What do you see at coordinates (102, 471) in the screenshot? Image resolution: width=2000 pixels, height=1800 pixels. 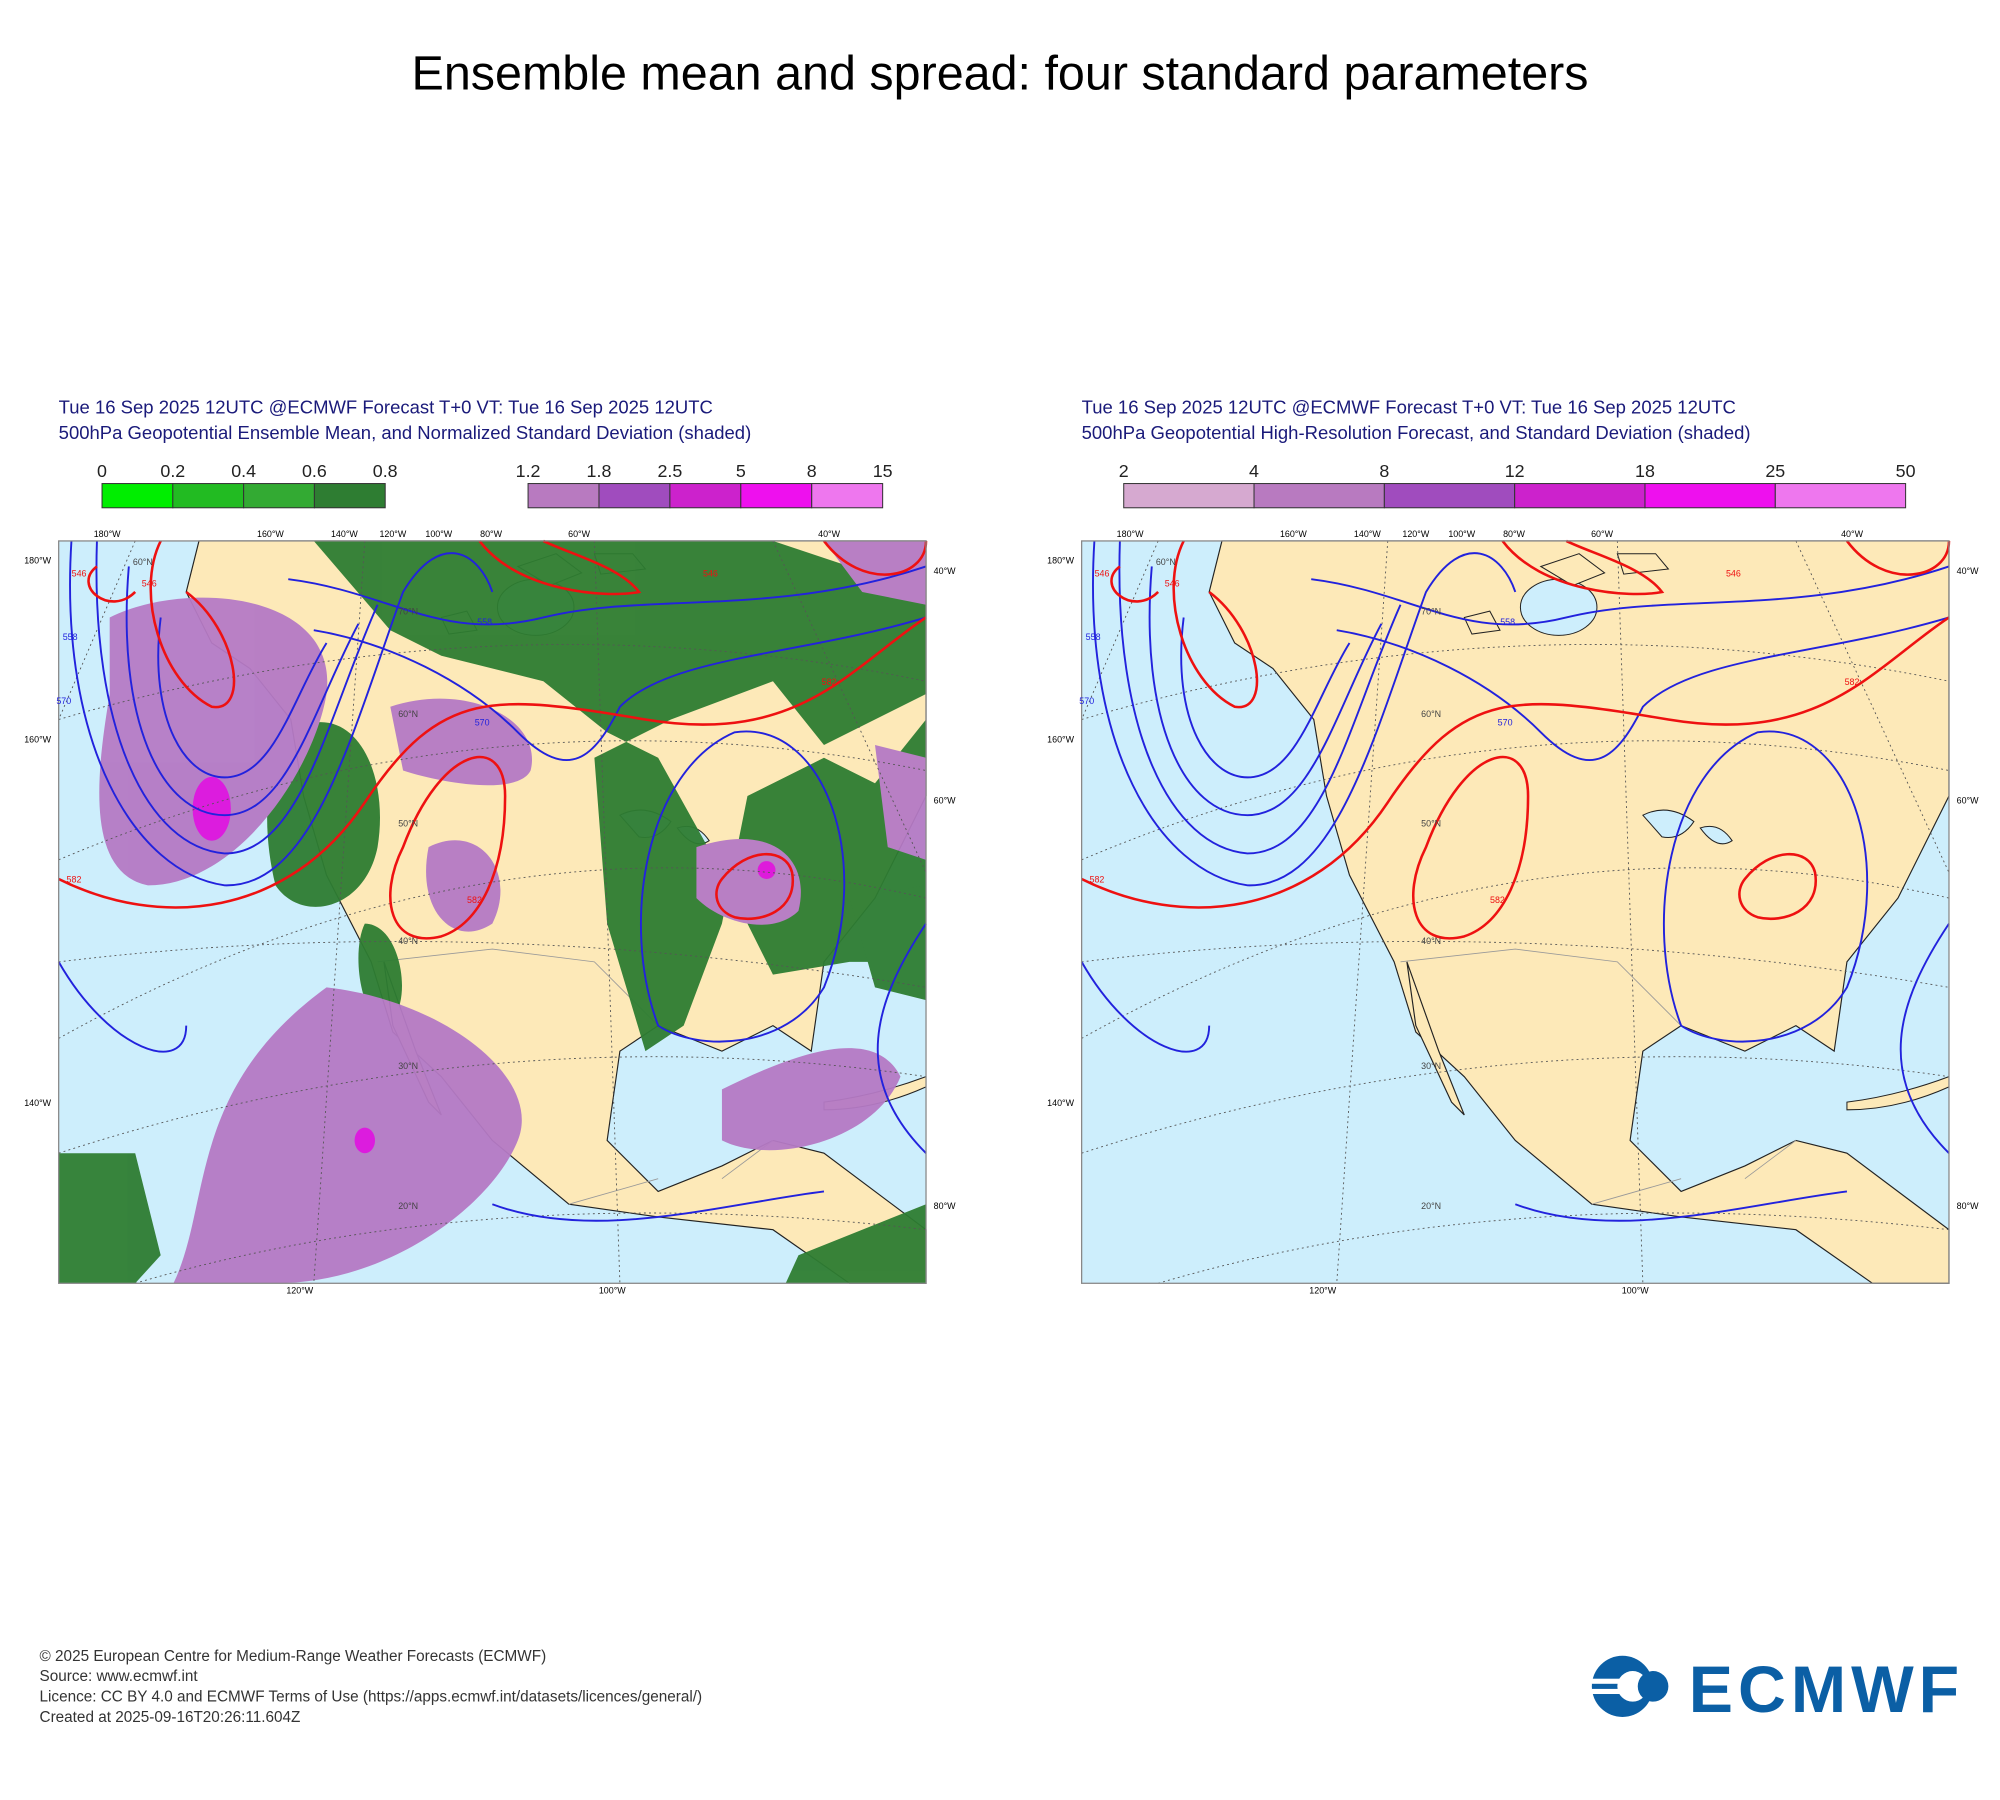 I see `colorbar-tick-label: 0` at bounding box center [102, 471].